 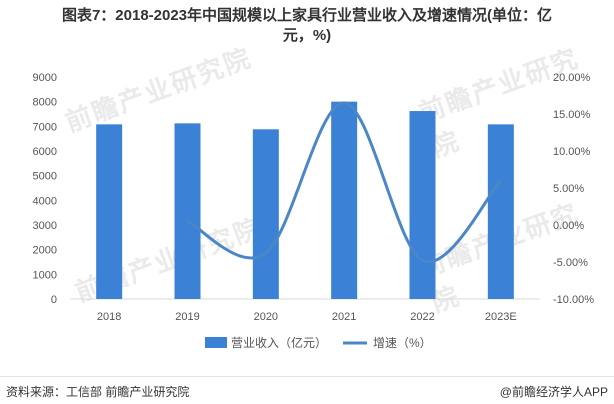 I want to click on right-tick-label: -10.00%, so click(x=573, y=300).